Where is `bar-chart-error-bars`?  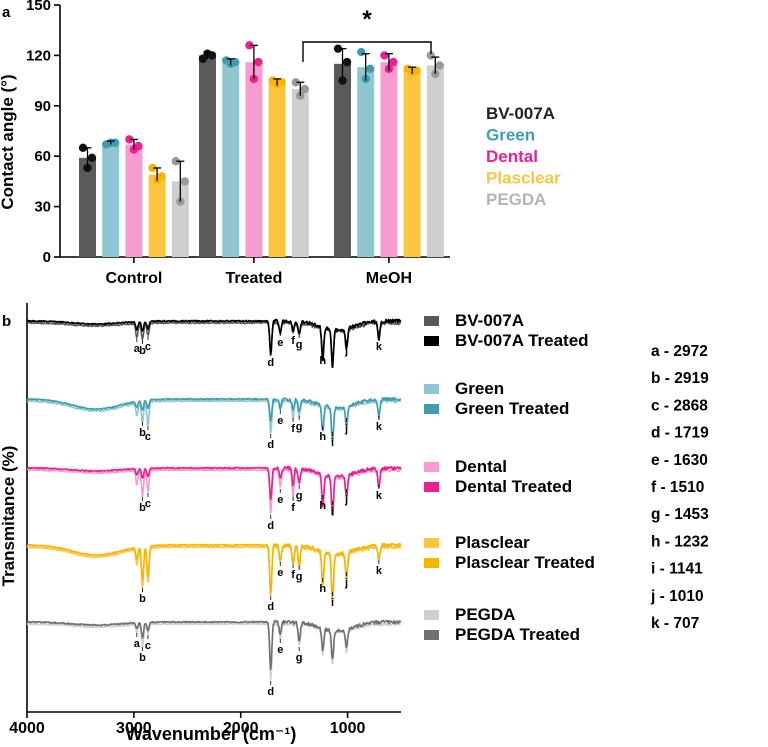
bar-chart-error-bars is located at coordinates (261, 123).